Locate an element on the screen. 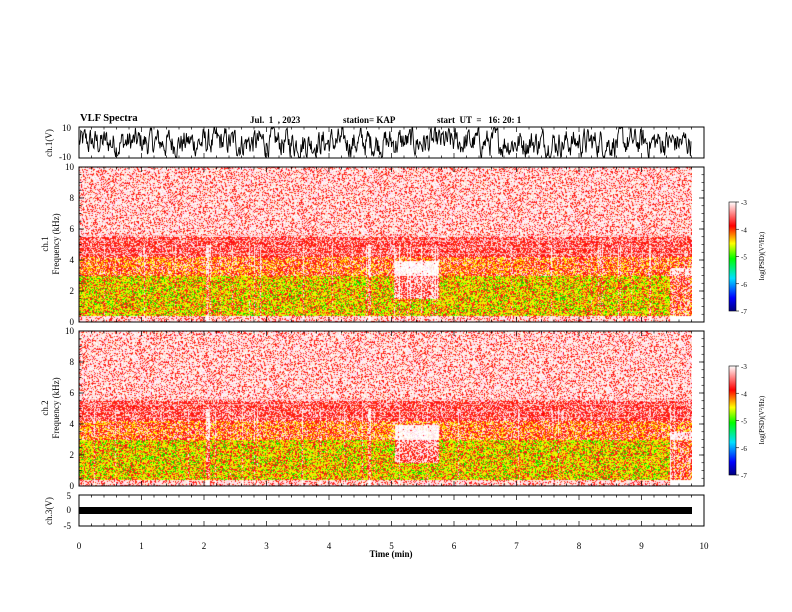 This screenshot has height=612, width=792. ch1-frequency-label: Frequency (kHz) is located at coordinates (56, 243).